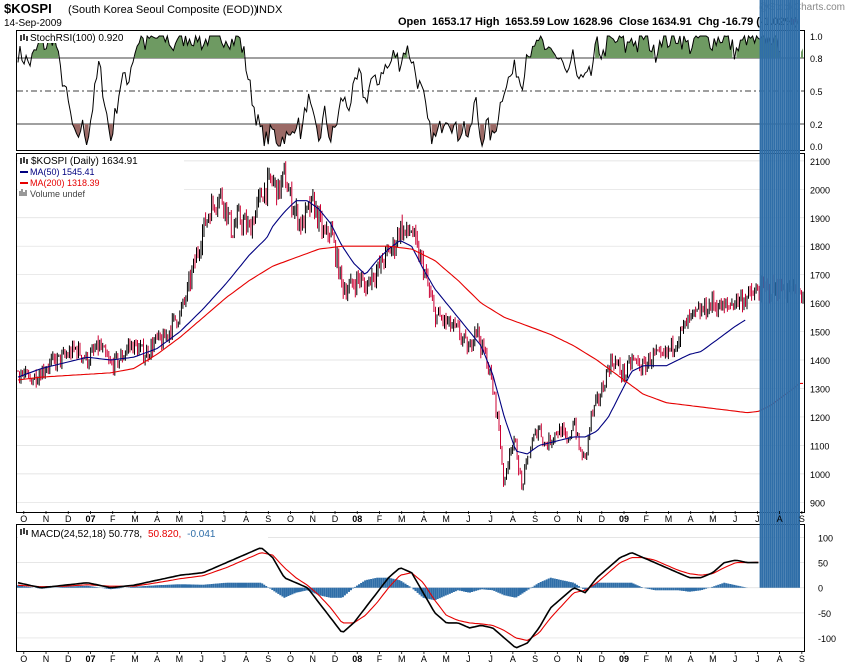 This screenshot has height=668, width=850. What do you see at coordinates (558, 22) in the screenshot?
I see `low-label: Low` at bounding box center [558, 22].